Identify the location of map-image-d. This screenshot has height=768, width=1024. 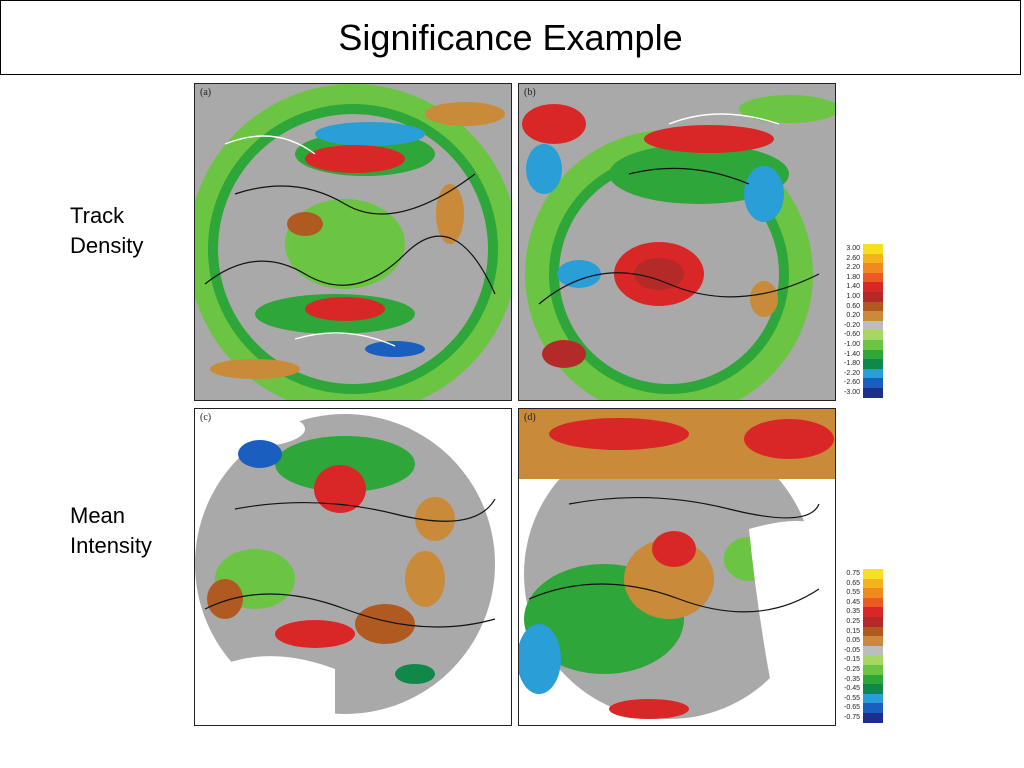
(677, 567).